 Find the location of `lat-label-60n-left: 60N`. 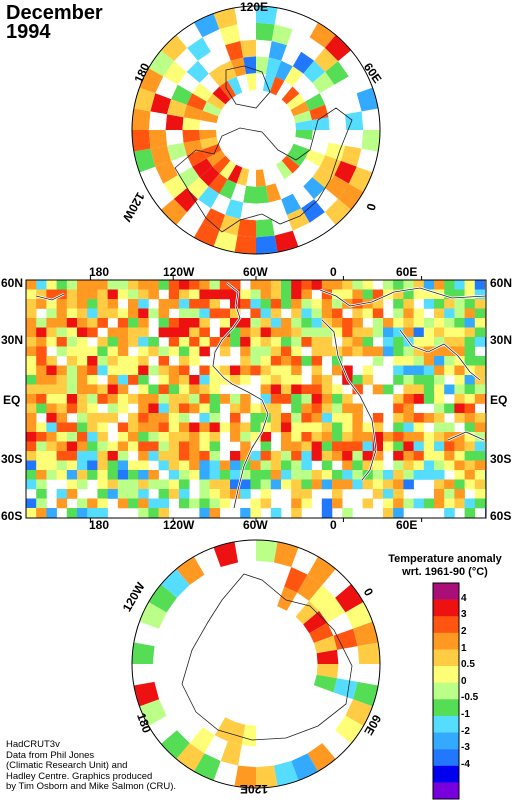

lat-label-60n-left: 60N is located at coordinates (12, 283).